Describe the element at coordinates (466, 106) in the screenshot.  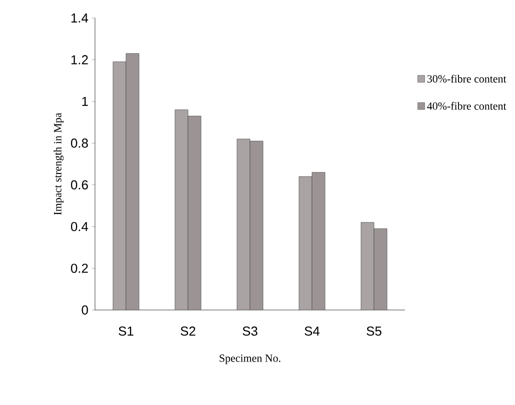
I see `legend-label: 40%-fibre content` at that location.